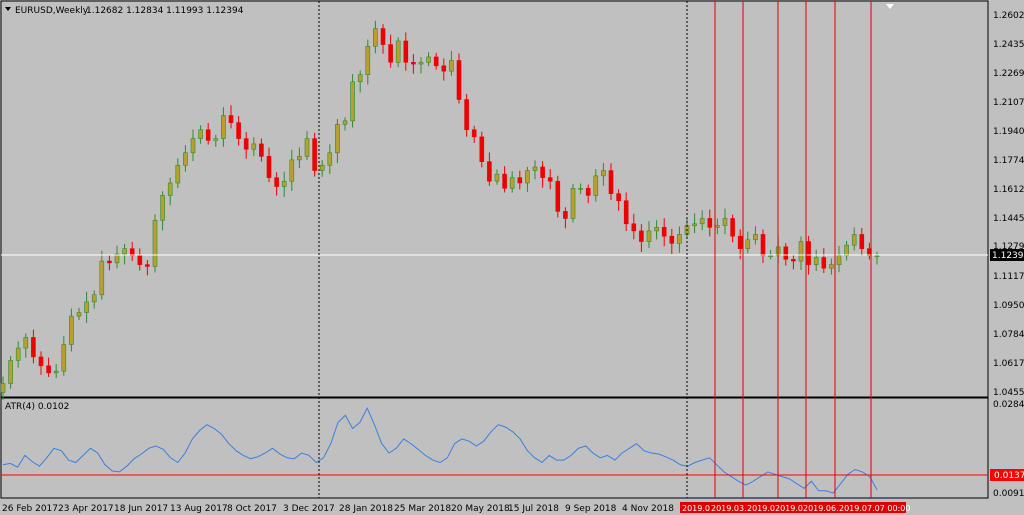 This screenshot has height=515, width=1024. Describe the element at coordinates (1008, 45) in the screenshot. I see `price-tick: 1.24355` at that location.